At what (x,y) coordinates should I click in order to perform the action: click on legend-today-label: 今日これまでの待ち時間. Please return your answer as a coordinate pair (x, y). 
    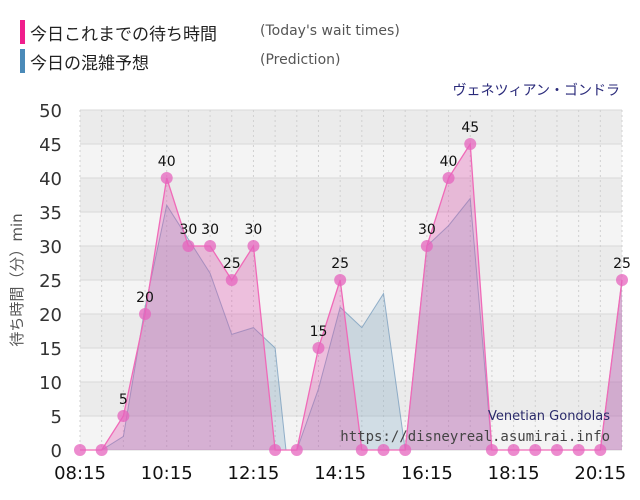
    Looking at the image, I should click on (123, 34).